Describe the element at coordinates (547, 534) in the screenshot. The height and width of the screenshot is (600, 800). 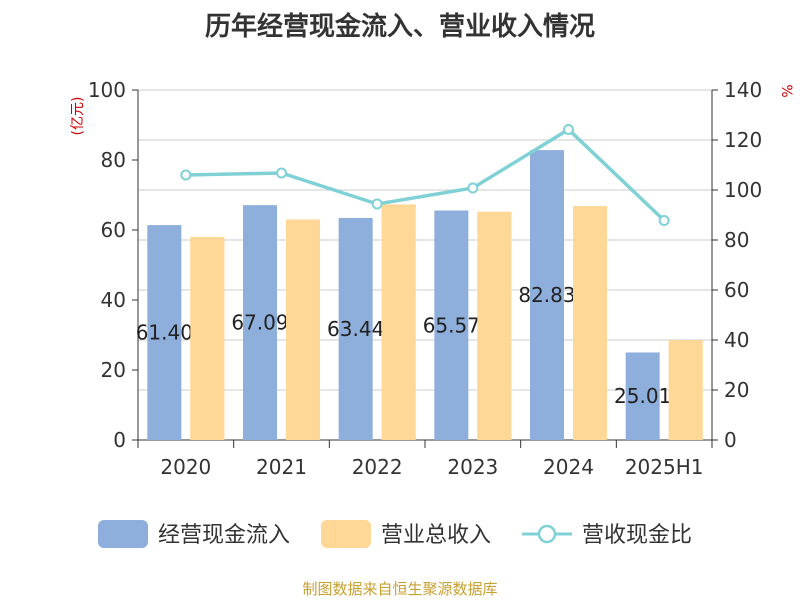
I see `legend-swatch-marker` at that location.